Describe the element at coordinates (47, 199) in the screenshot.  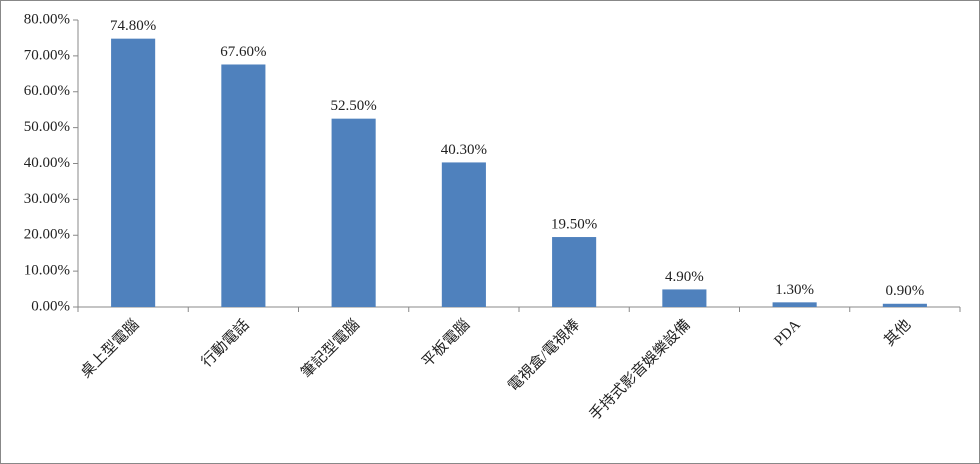
I see `y-tick-label: 30.00%` at that location.